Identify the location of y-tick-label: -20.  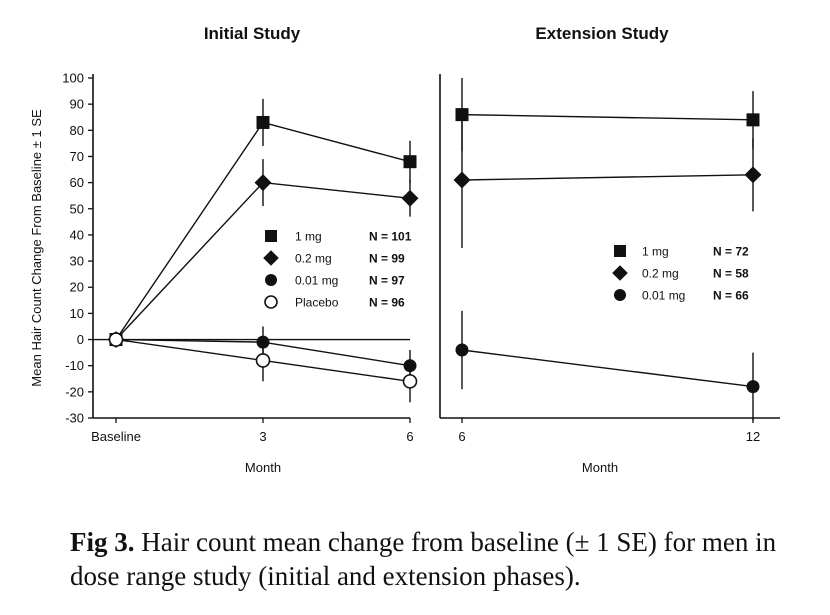
(74, 391).